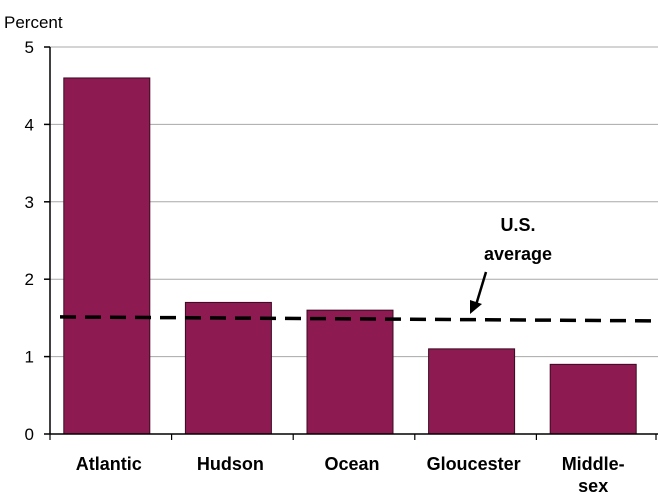  Describe the element at coordinates (593, 486) in the screenshot. I see `category-label: sex` at that location.